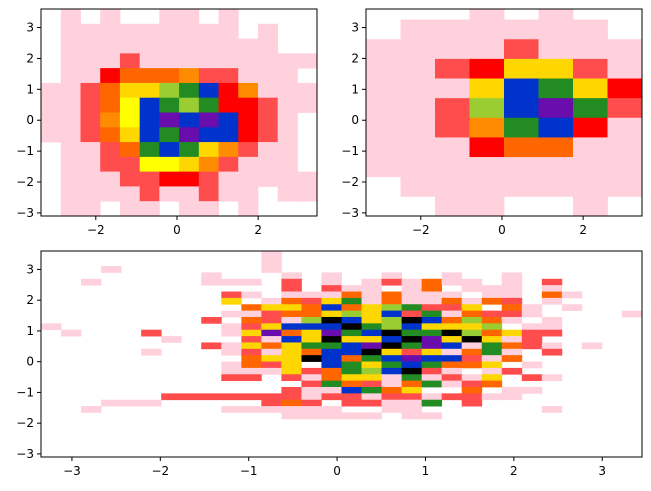 This screenshot has width=651, height=491. What do you see at coordinates (350, 182) in the screenshot?
I see `y-tick-label: −2` at bounding box center [350, 182].